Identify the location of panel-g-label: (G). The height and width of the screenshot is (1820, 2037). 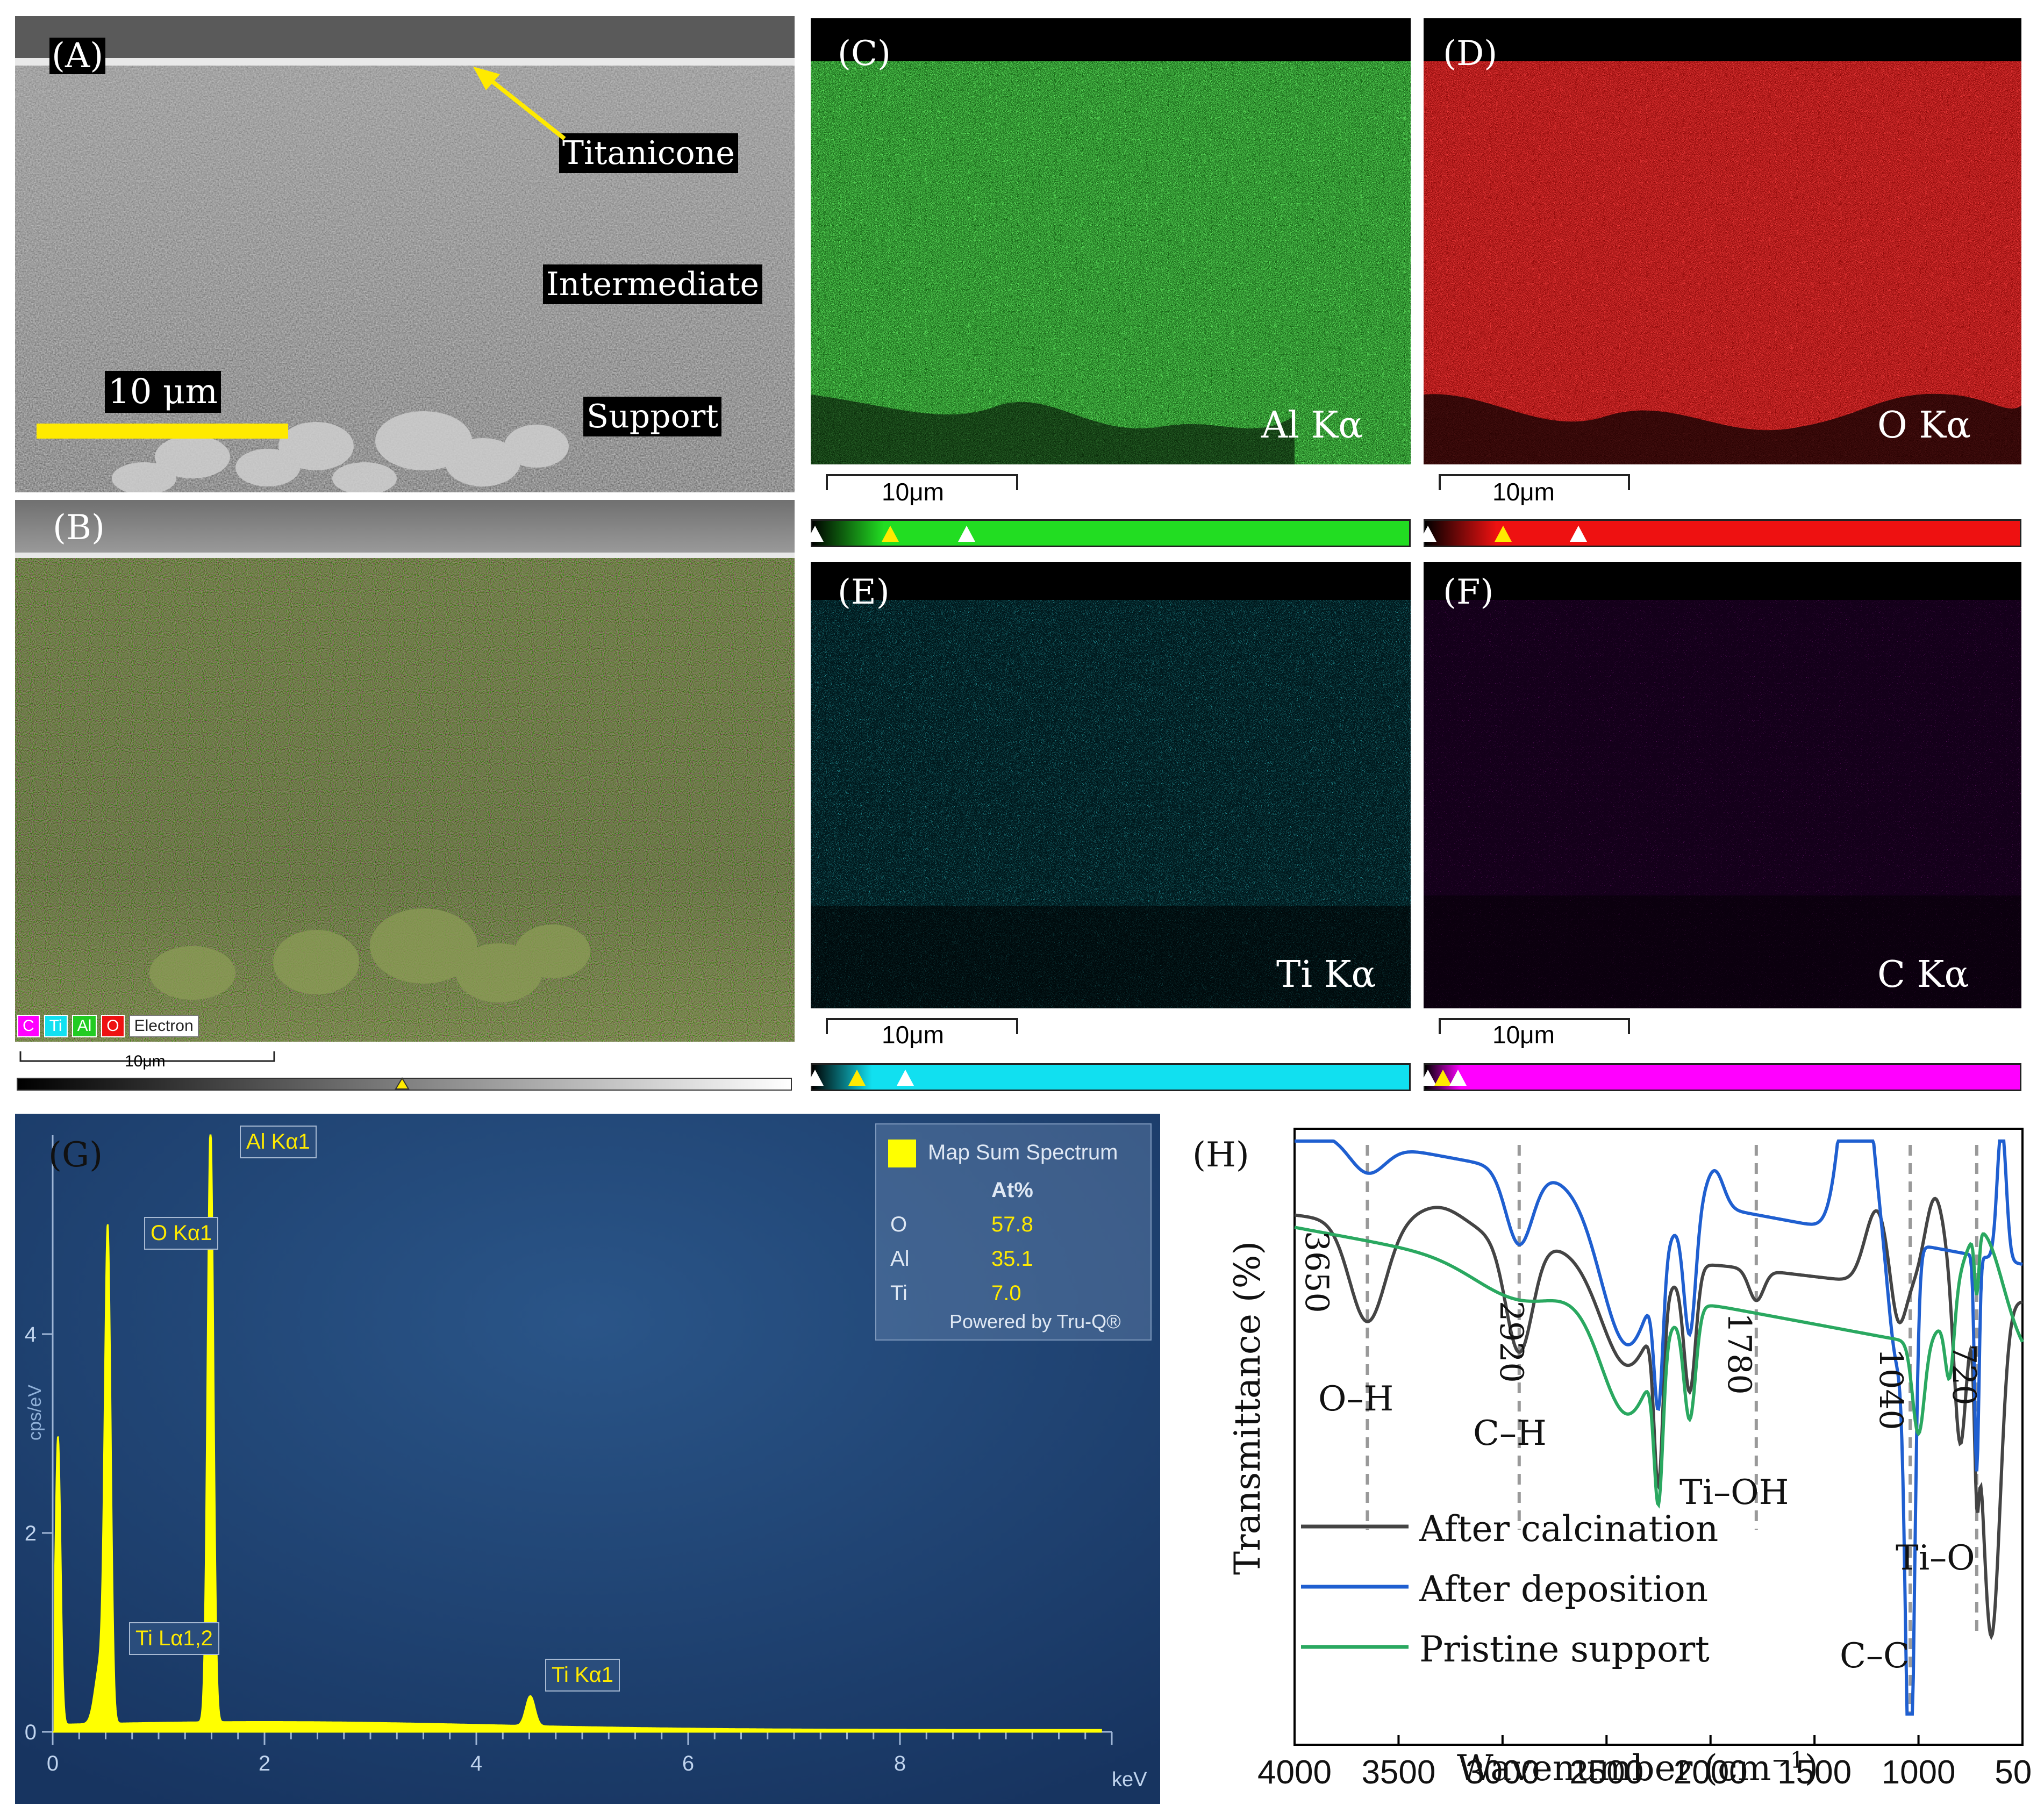
(76, 1155).